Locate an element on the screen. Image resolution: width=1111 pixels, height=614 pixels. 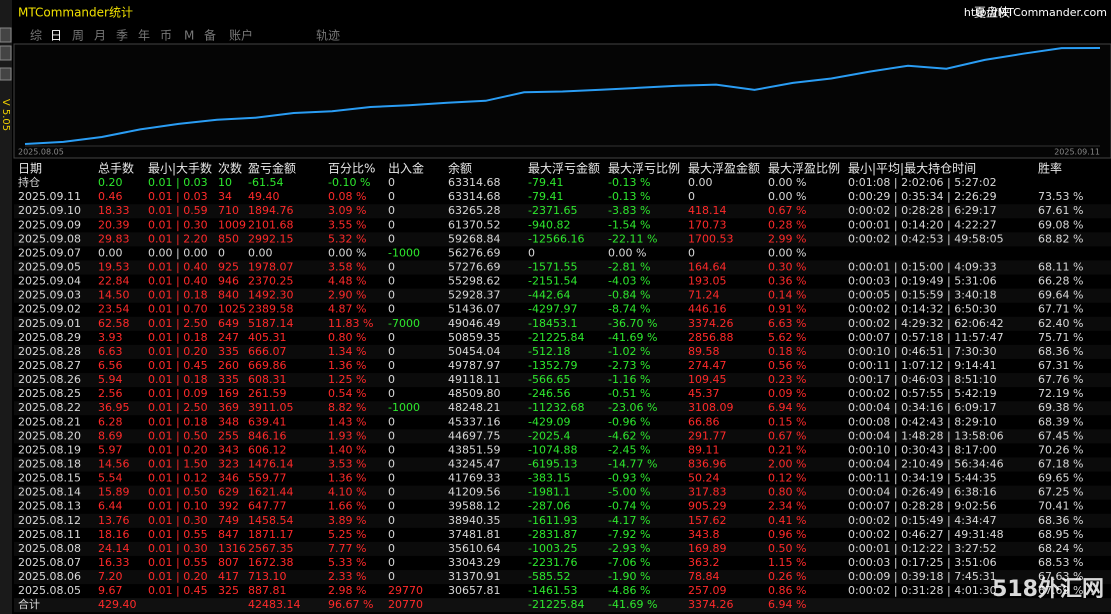
table-cell: 14.50 is located at coordinates (114, 295).